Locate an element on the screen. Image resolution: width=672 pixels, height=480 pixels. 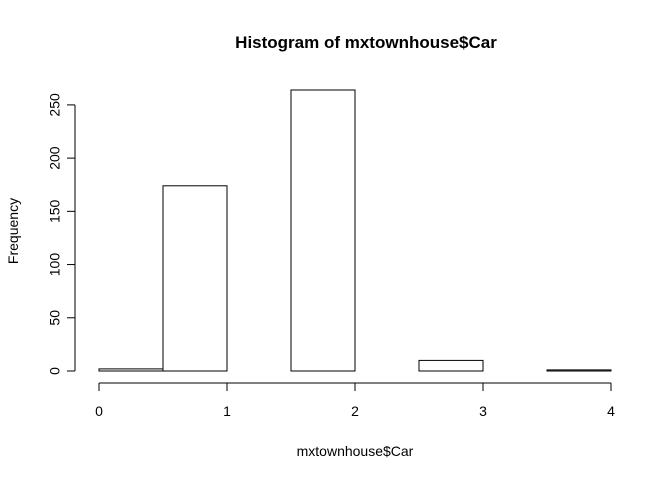
y-tick-label: 150 is located at coordinates (55, 211).